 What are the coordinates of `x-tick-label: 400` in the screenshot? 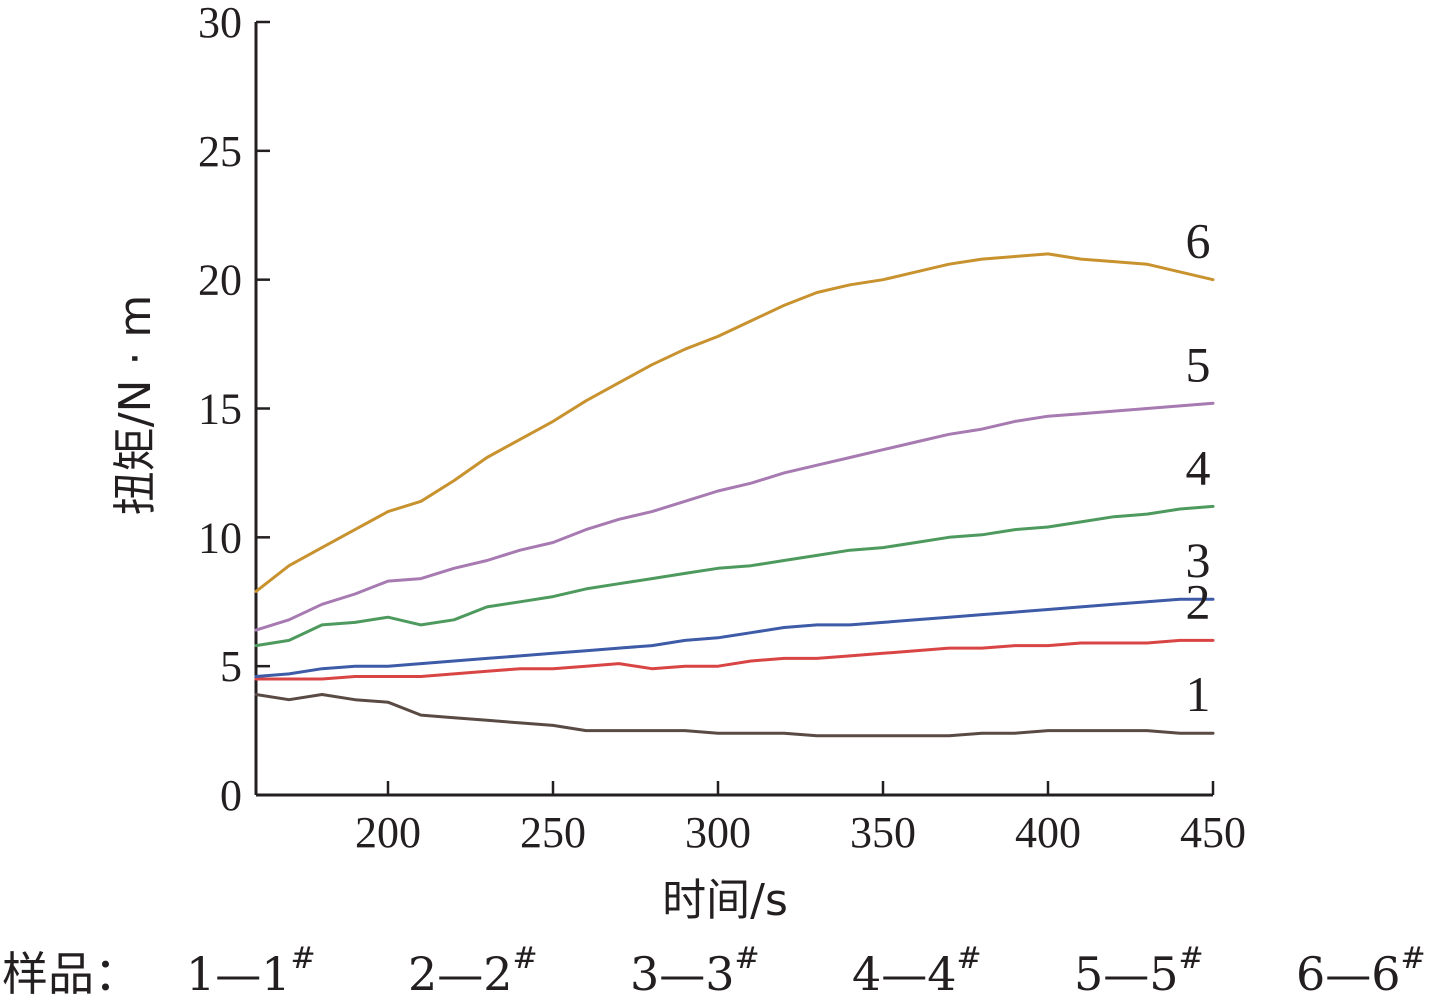 It's located at (1048, 832).